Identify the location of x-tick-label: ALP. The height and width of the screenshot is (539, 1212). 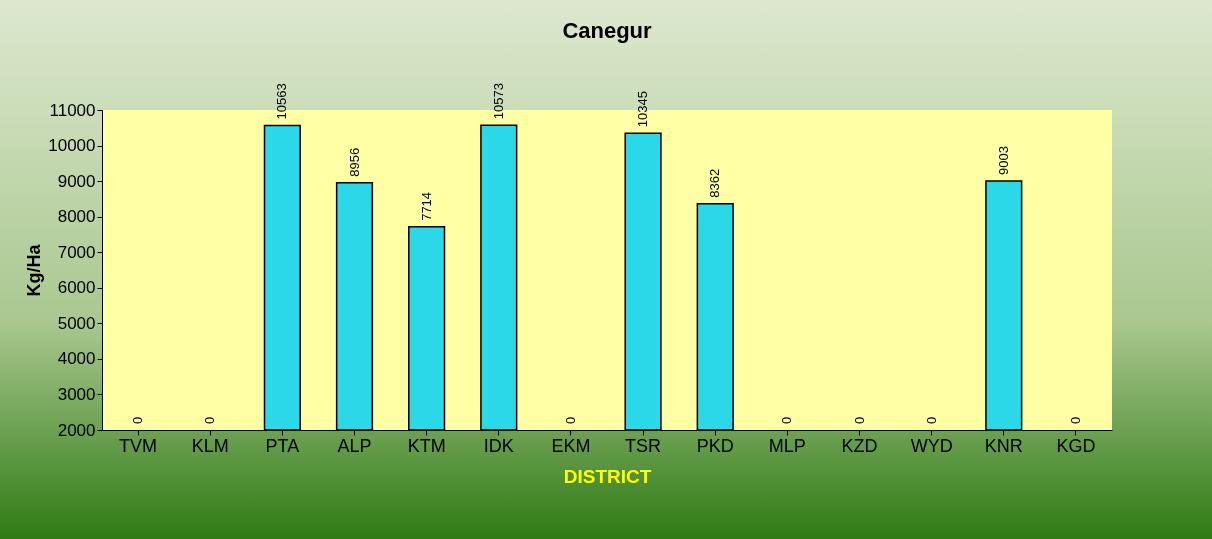
(354, 445).